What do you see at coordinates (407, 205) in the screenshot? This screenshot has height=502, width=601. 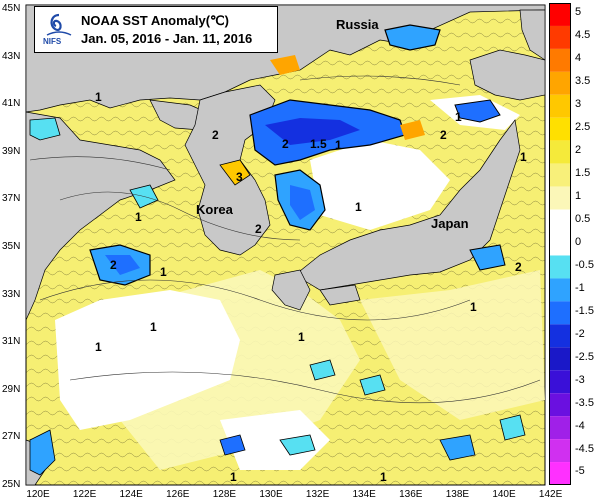 I see `landmass-japan-honshu` at bounding box center [407, 205].